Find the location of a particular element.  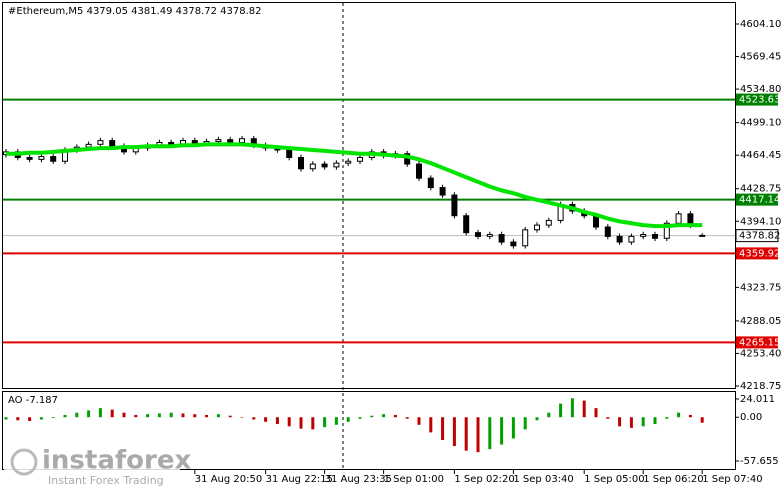

y-tick-label: 4253.40 is located at coordinates (760, 353).